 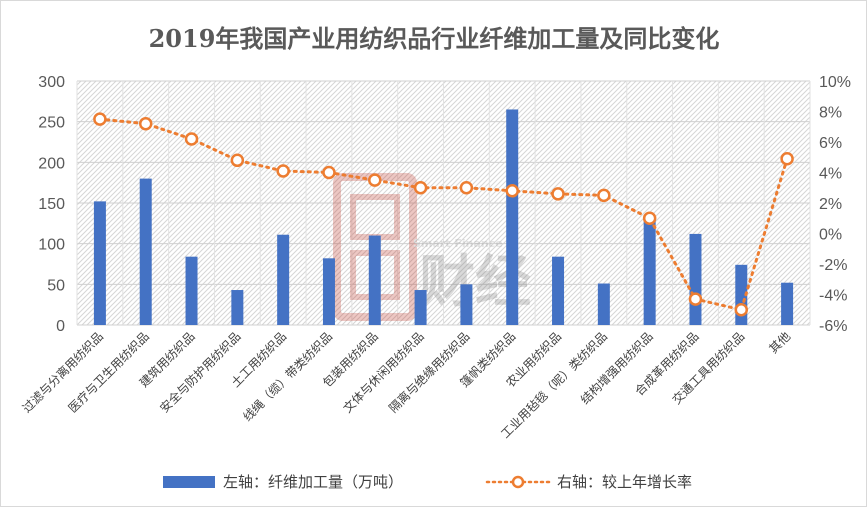 I want to click on left-axis: 0 50 100 150 200 250 300, so click(x=51, y=204).